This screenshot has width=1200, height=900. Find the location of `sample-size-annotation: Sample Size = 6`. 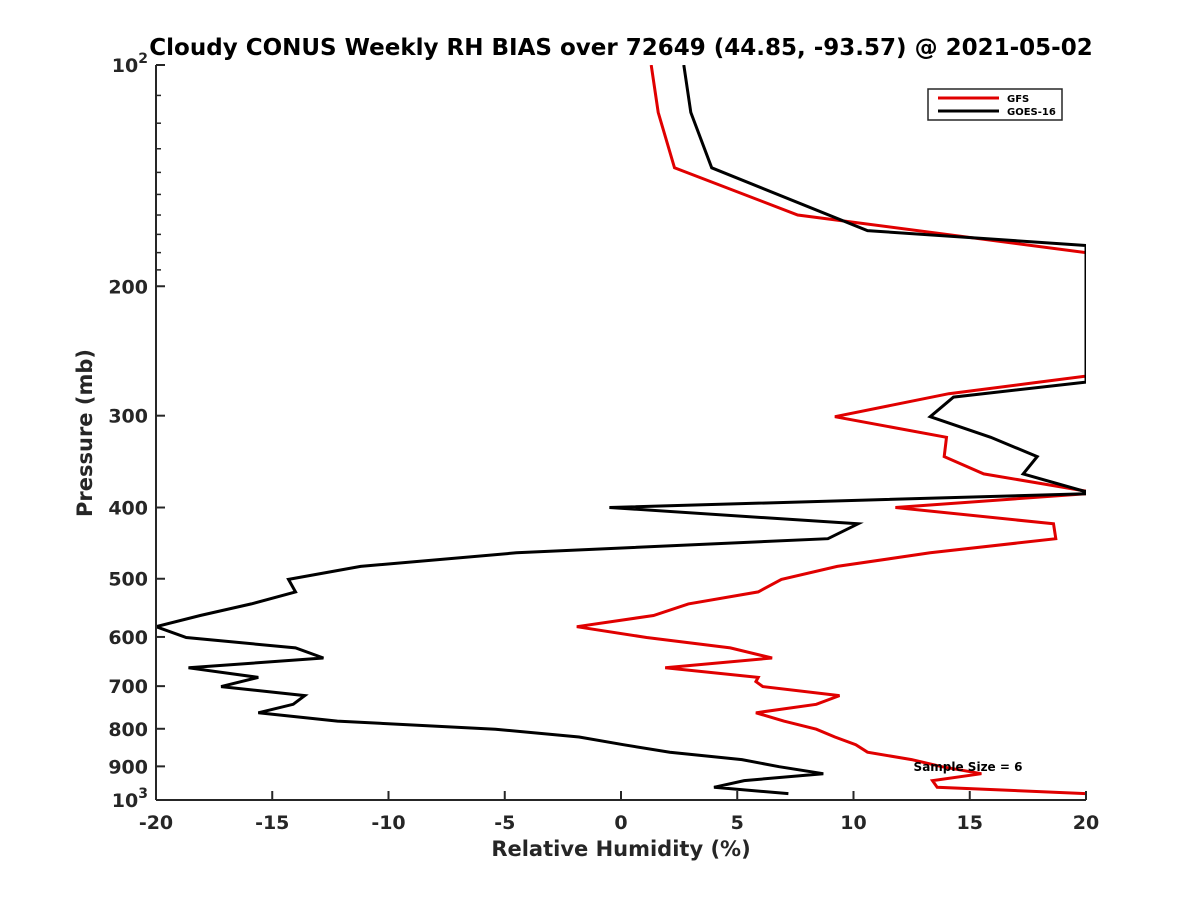

sample-size-annotation: Sample Size = 6 is located at coordinates (968, 767).